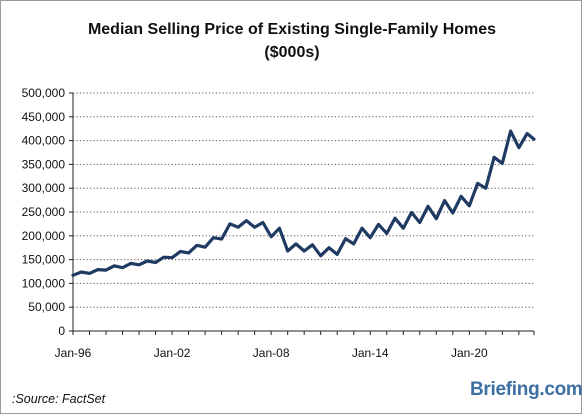  What do you see at coordinates (44, 188) in the screenshot?
I see `y-tick-label: 300,000` at bounding box center [44, 188].